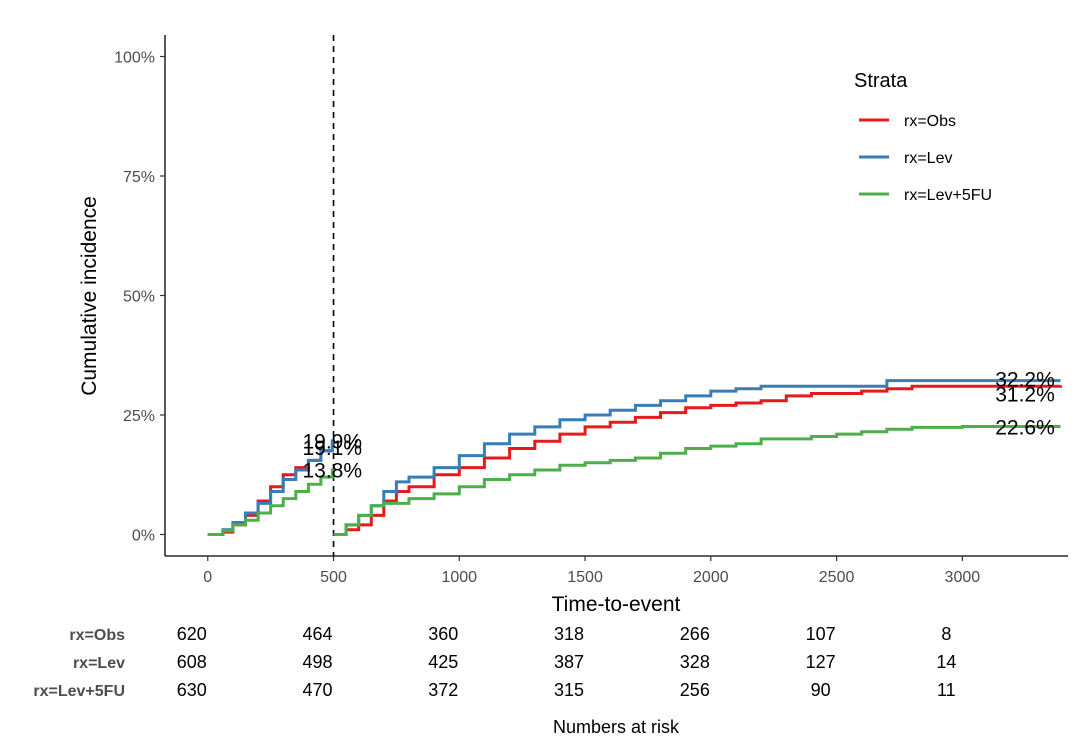 The image size is (1080, 742). What do you see at coordinates (928, 158) in the screenshot?
I see `legend-label: rx=Lev` at bounding box center [928, 158].